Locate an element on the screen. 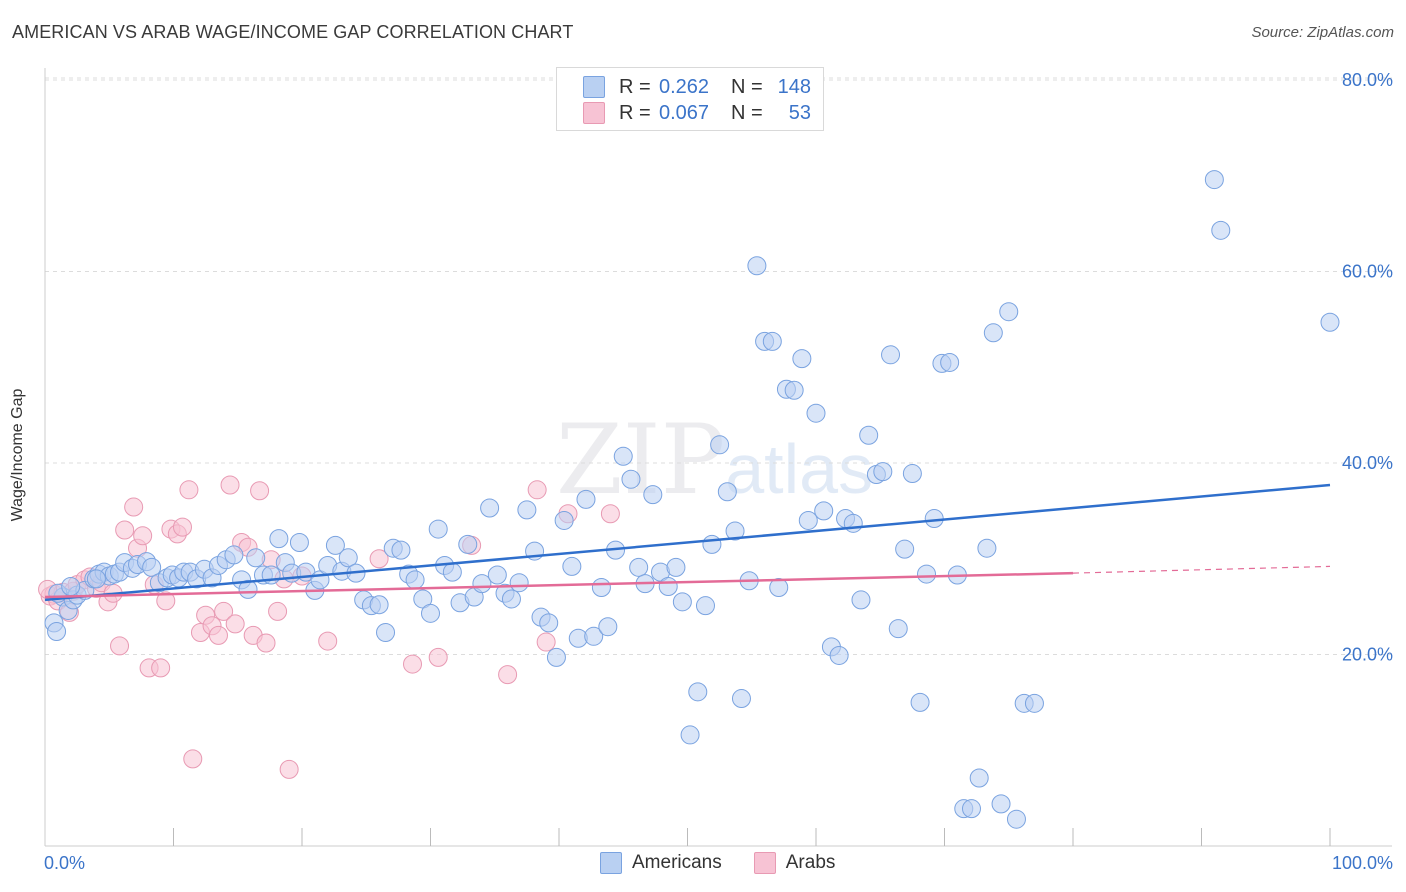 The image size is (1406, 892). y-tick-label: 80.0% is located at coordinates (1367, 80).